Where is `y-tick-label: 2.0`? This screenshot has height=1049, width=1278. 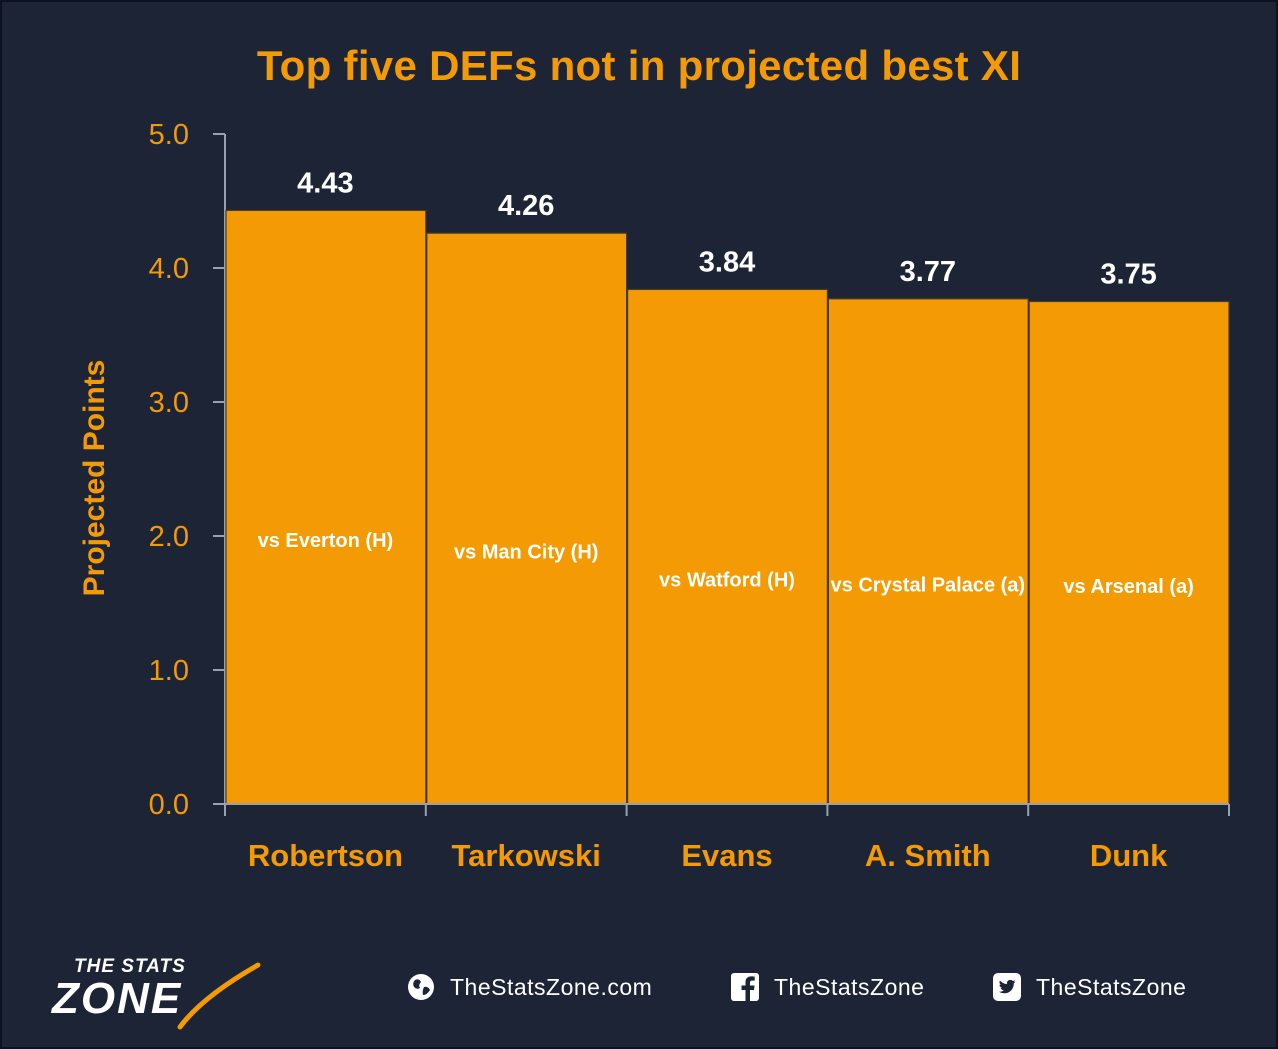
y-tick-label: 2.0 is located at coordinates (169, 537).